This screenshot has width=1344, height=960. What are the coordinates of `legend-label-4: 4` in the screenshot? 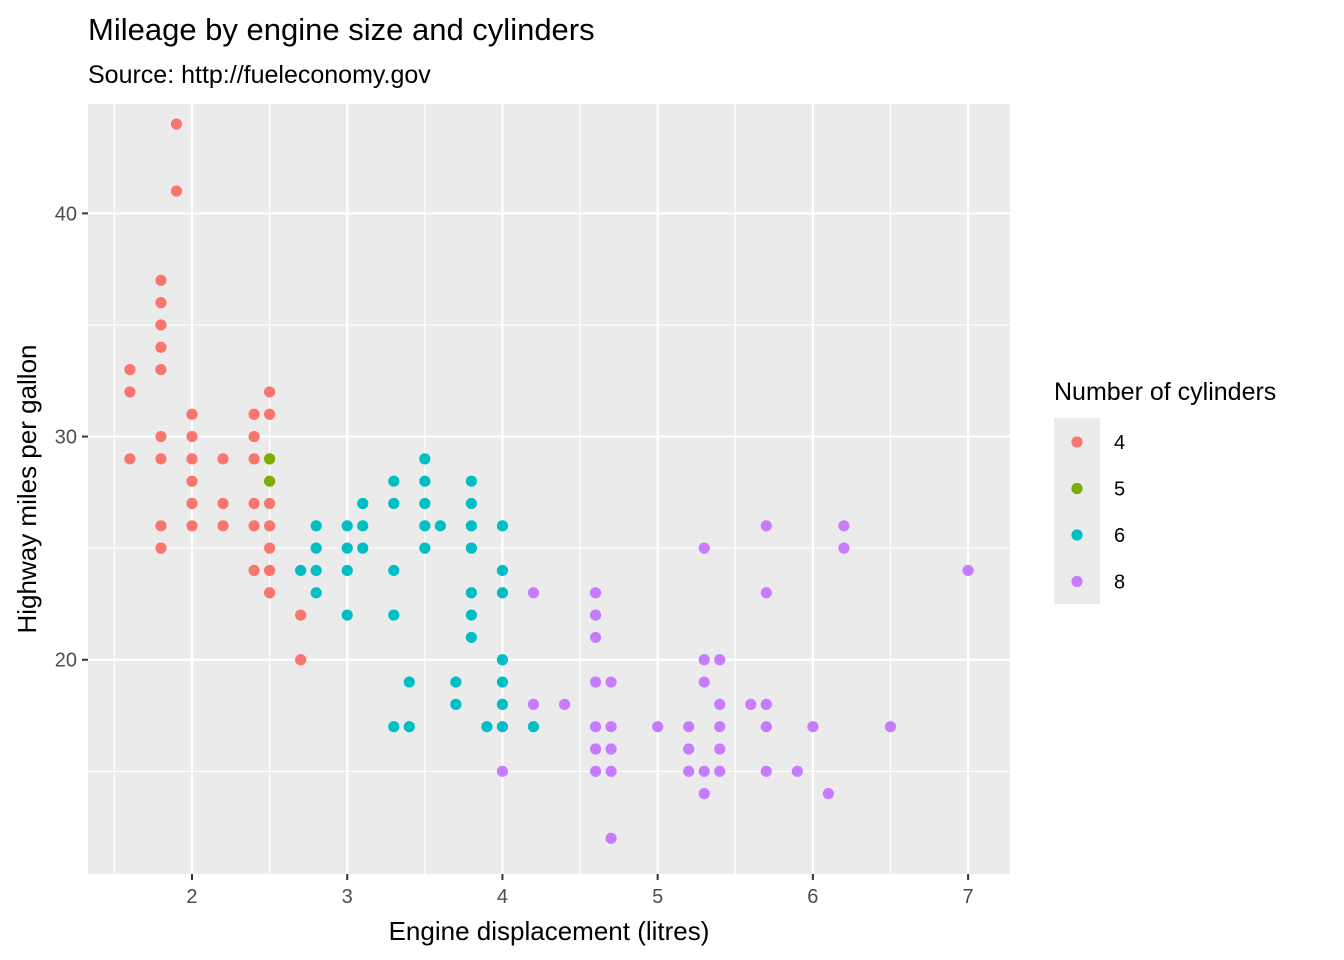 It's located at (1119, 443).